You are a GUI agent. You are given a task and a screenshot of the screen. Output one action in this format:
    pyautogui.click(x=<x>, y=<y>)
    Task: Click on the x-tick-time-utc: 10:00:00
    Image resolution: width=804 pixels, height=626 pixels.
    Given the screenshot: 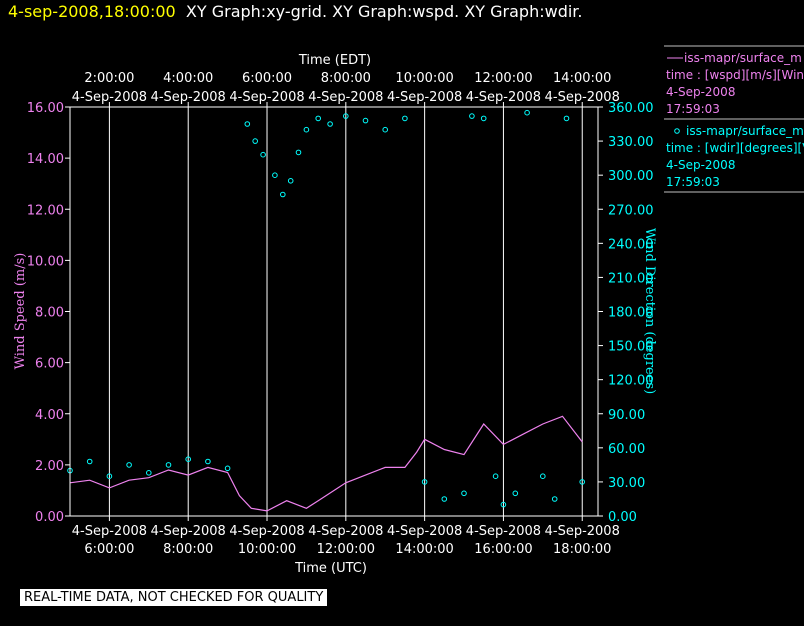 What is the action you would take?
    pyautogui.click(x=267, y=549)
    